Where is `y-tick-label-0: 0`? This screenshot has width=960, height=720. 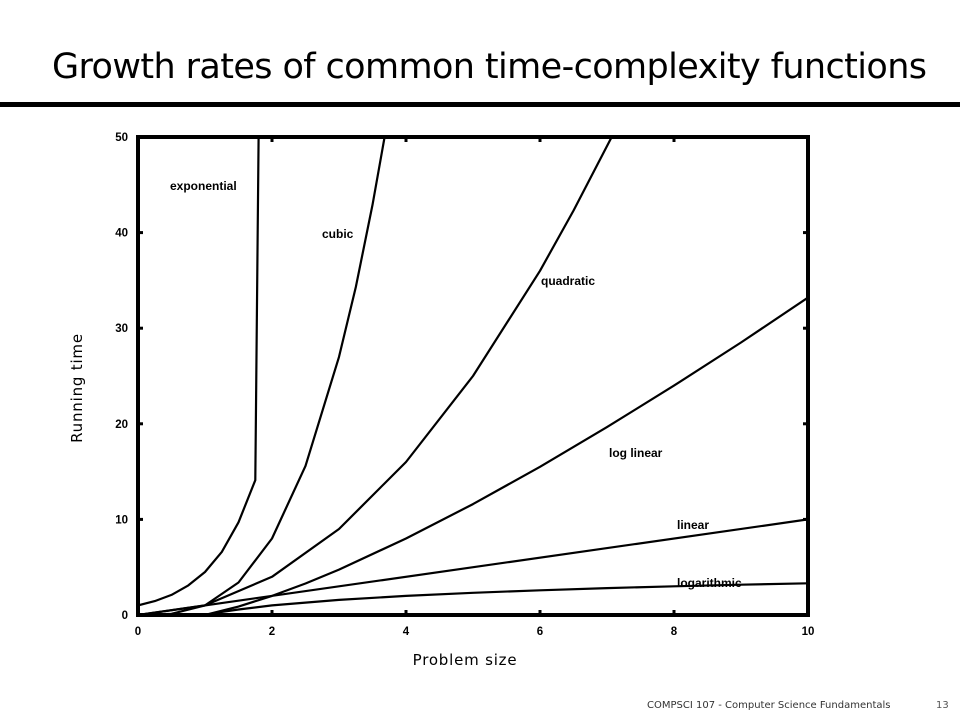
y-tick-label-0: 0 is located at coordinates (125, 616).